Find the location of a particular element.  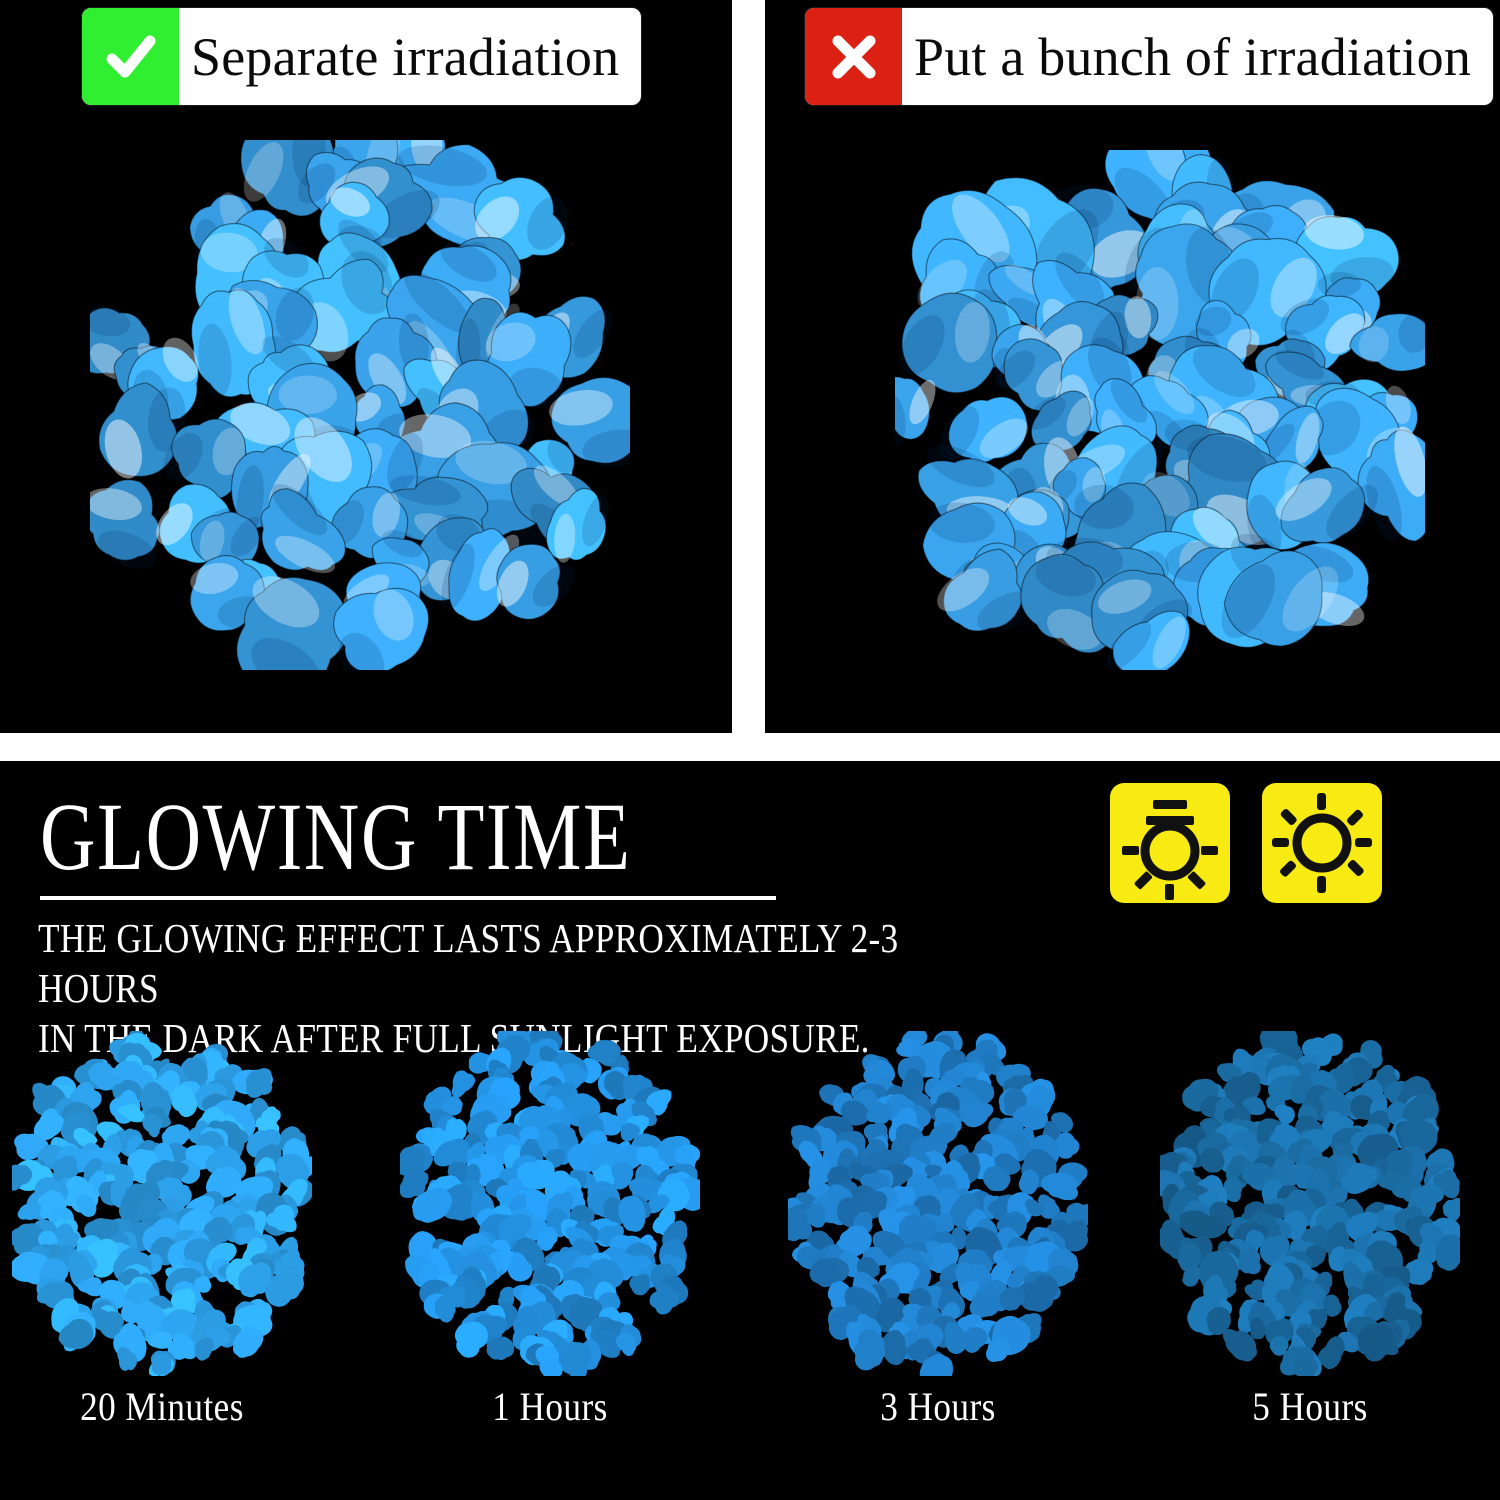

glow-disc-5-hours is located at coordinates (1309, 1201).